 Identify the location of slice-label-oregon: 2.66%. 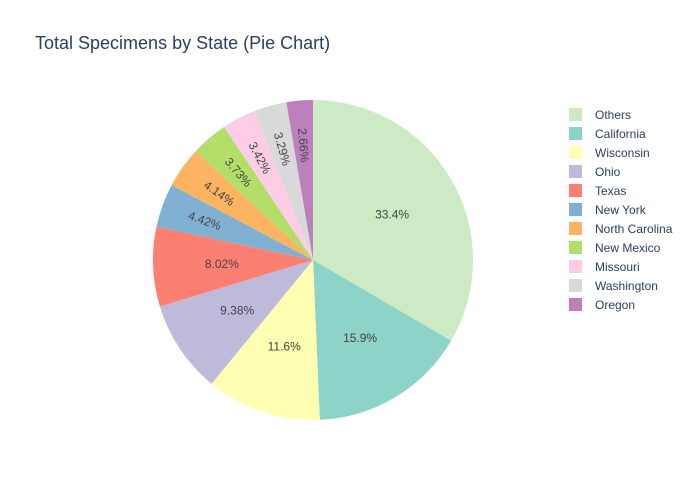
(303, 145).